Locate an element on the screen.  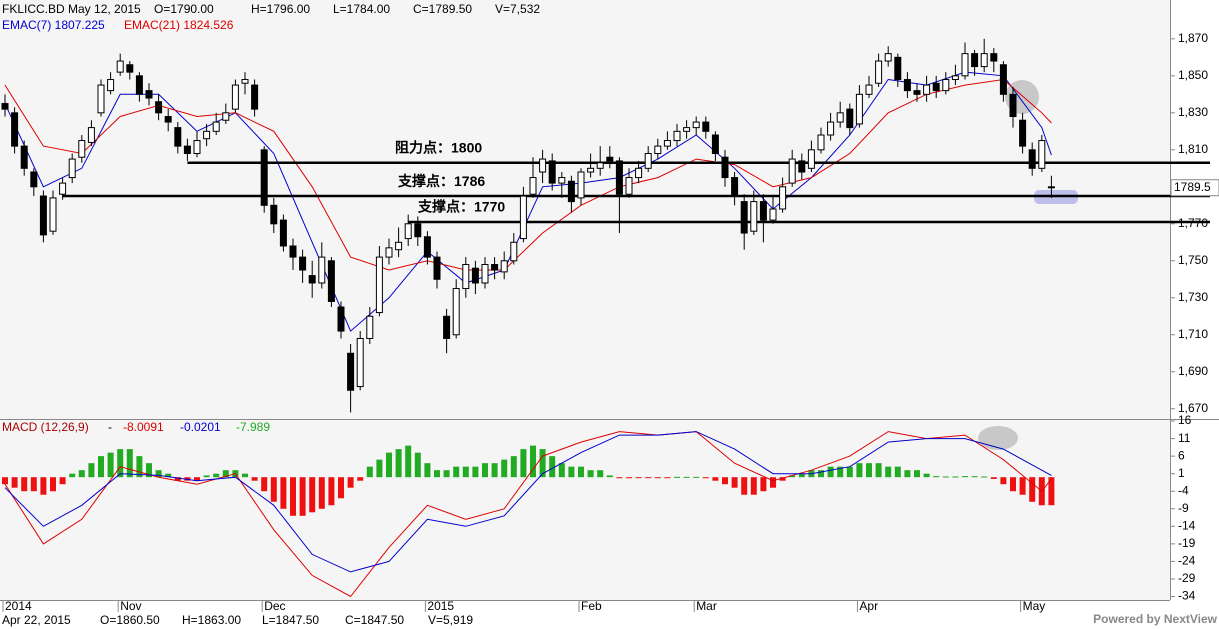
level-label: 支撑点：1786 is located at coordinates (441, 181).